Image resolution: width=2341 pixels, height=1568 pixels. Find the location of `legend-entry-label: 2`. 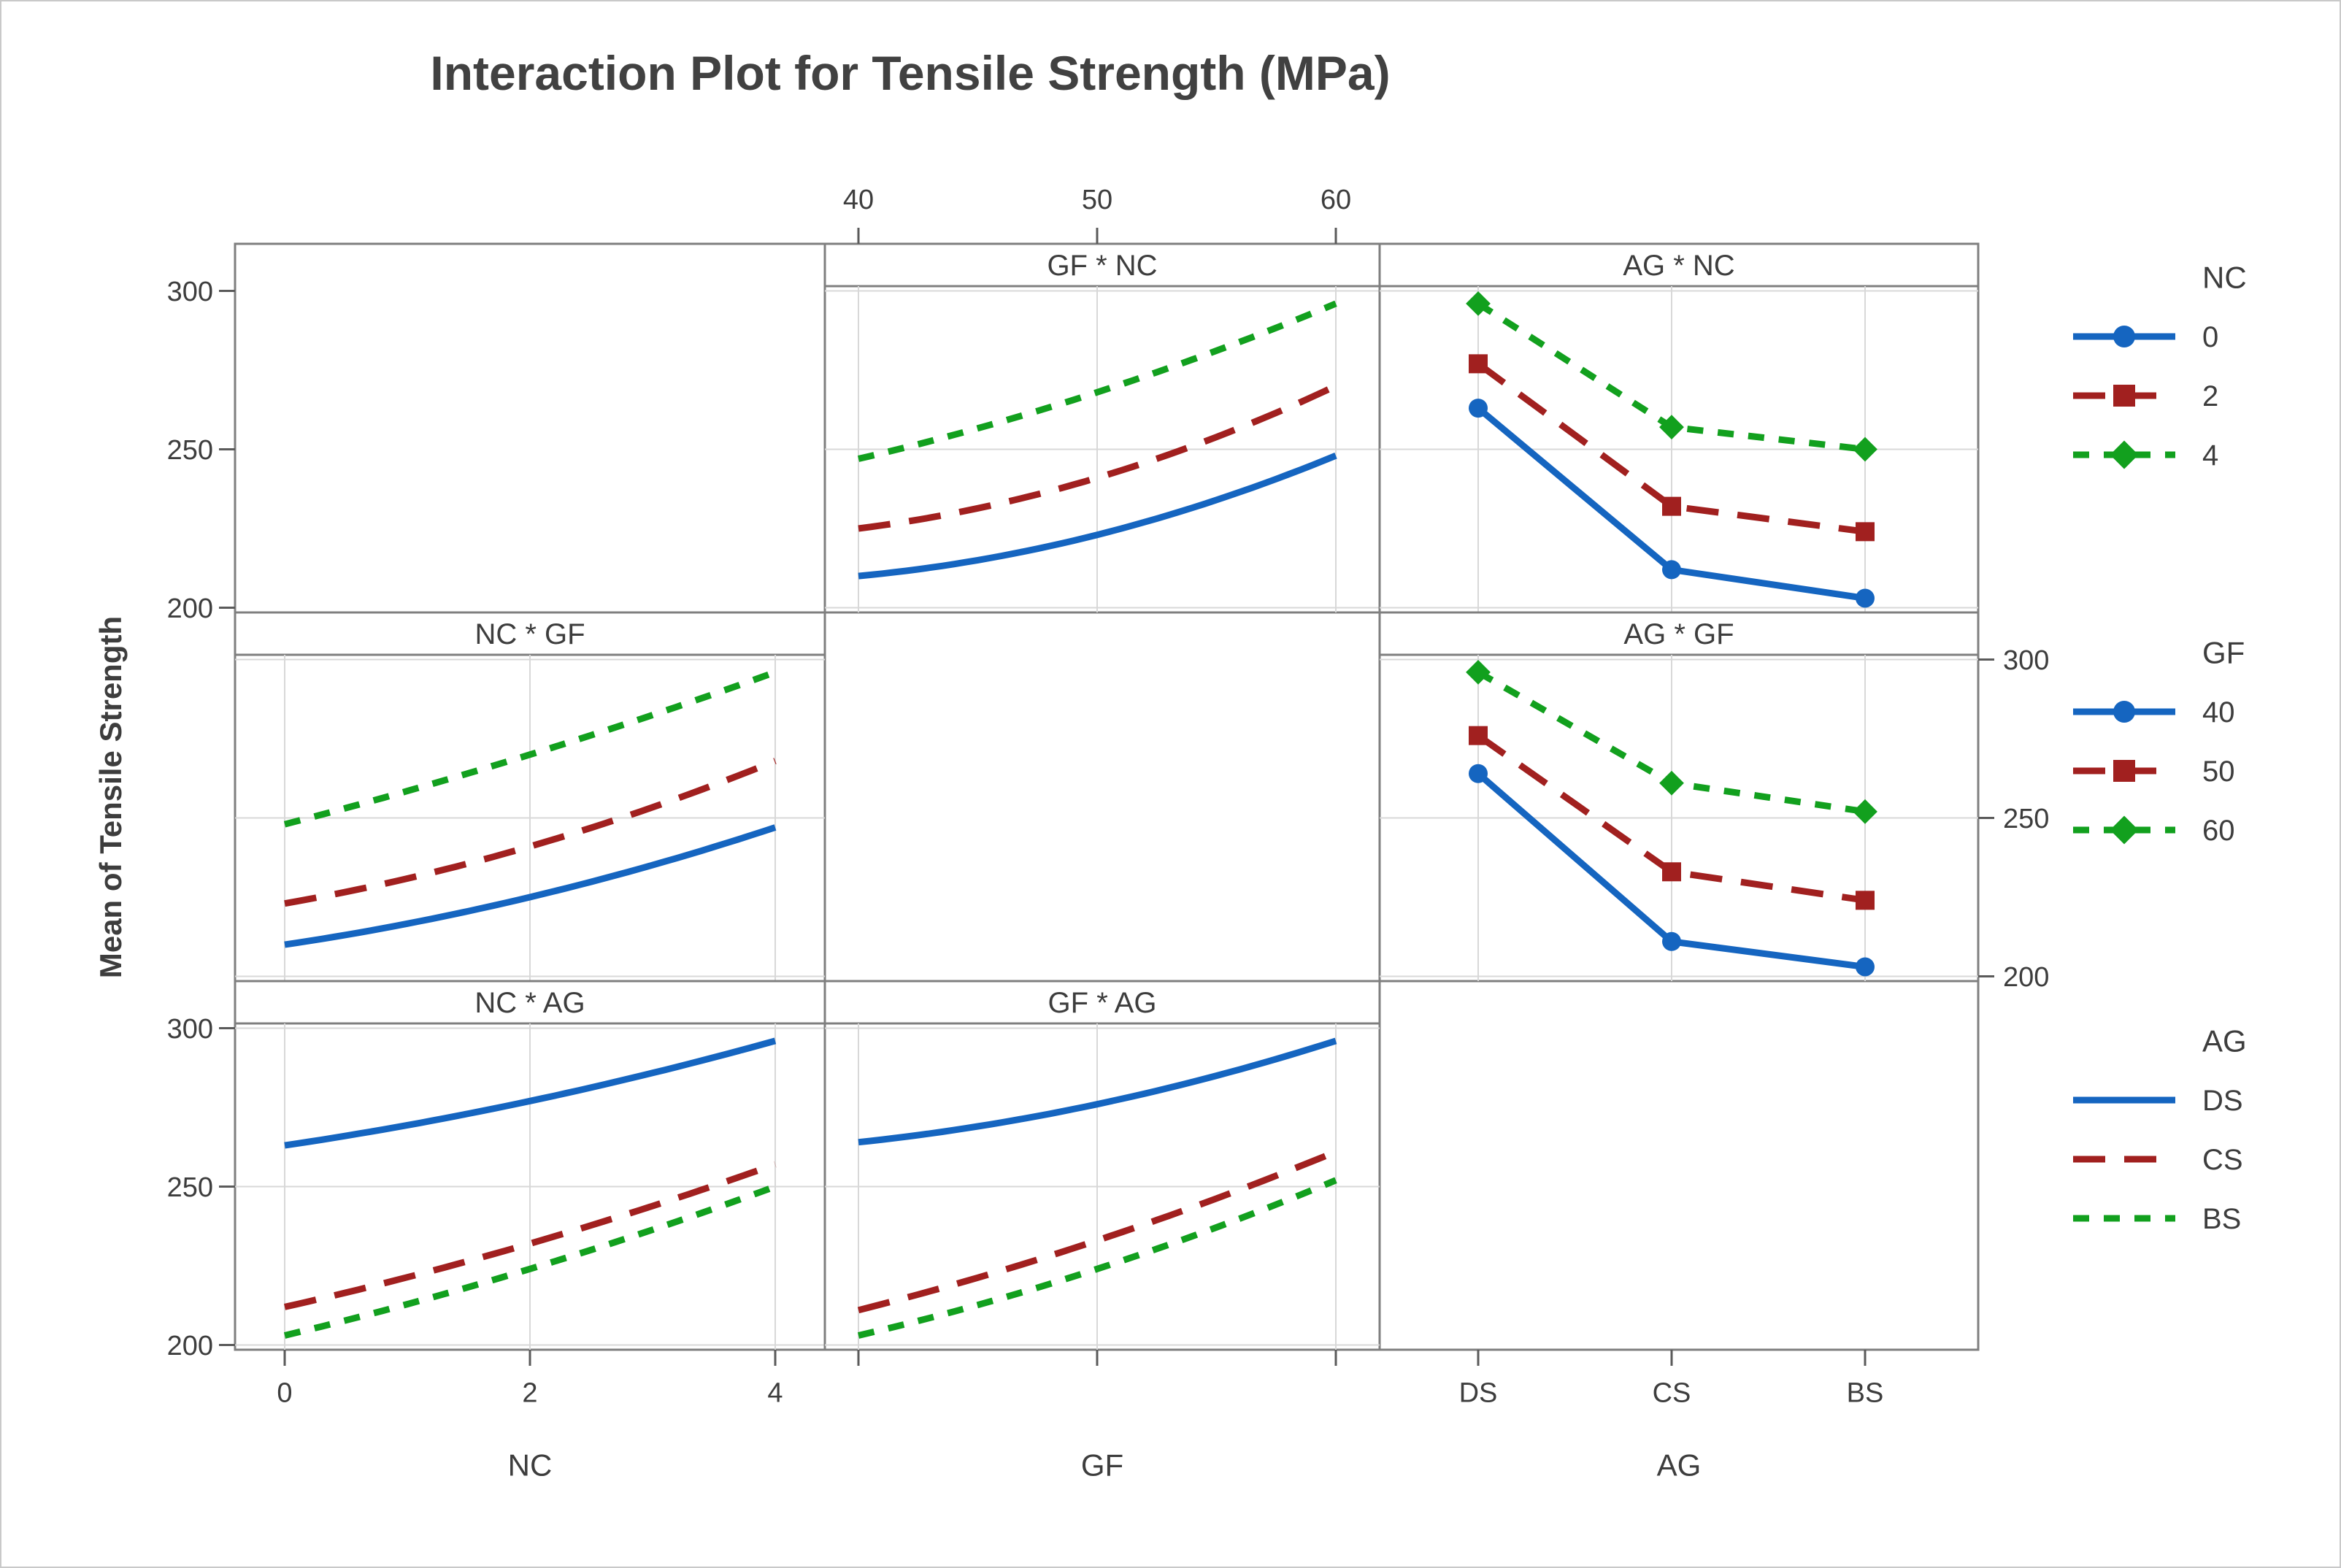

legend-entry-label: 2 is located at coordinates (2210, 396).